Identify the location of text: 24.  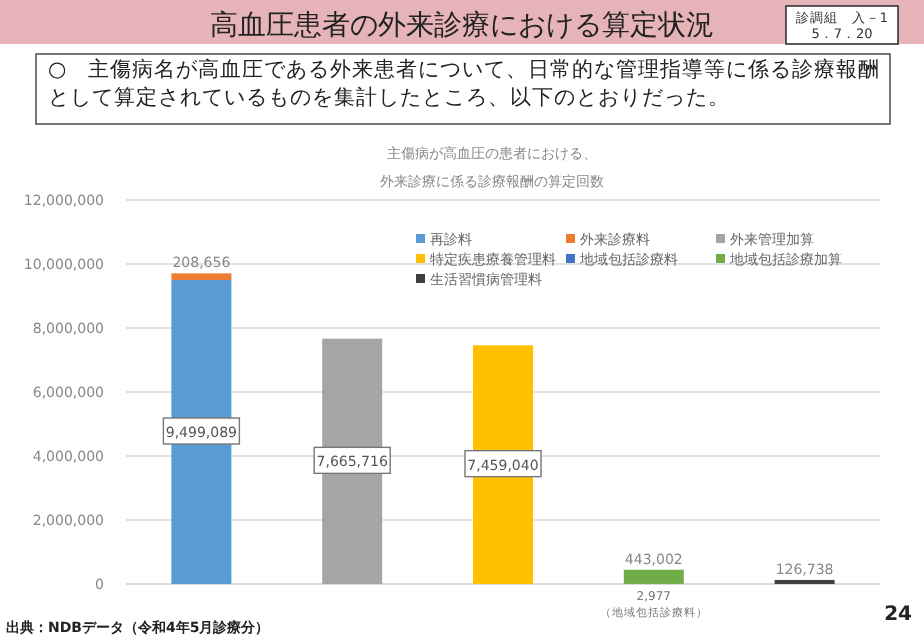
(898, 615).